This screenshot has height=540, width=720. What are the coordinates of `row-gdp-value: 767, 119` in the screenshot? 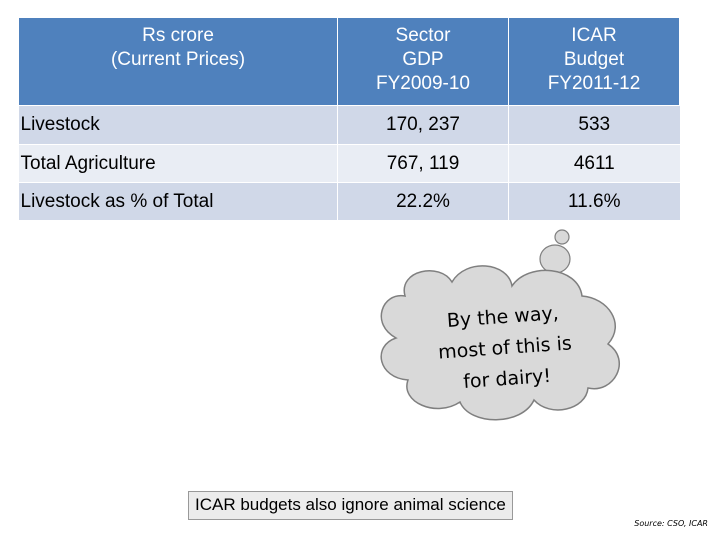 It's located at (423, 163).